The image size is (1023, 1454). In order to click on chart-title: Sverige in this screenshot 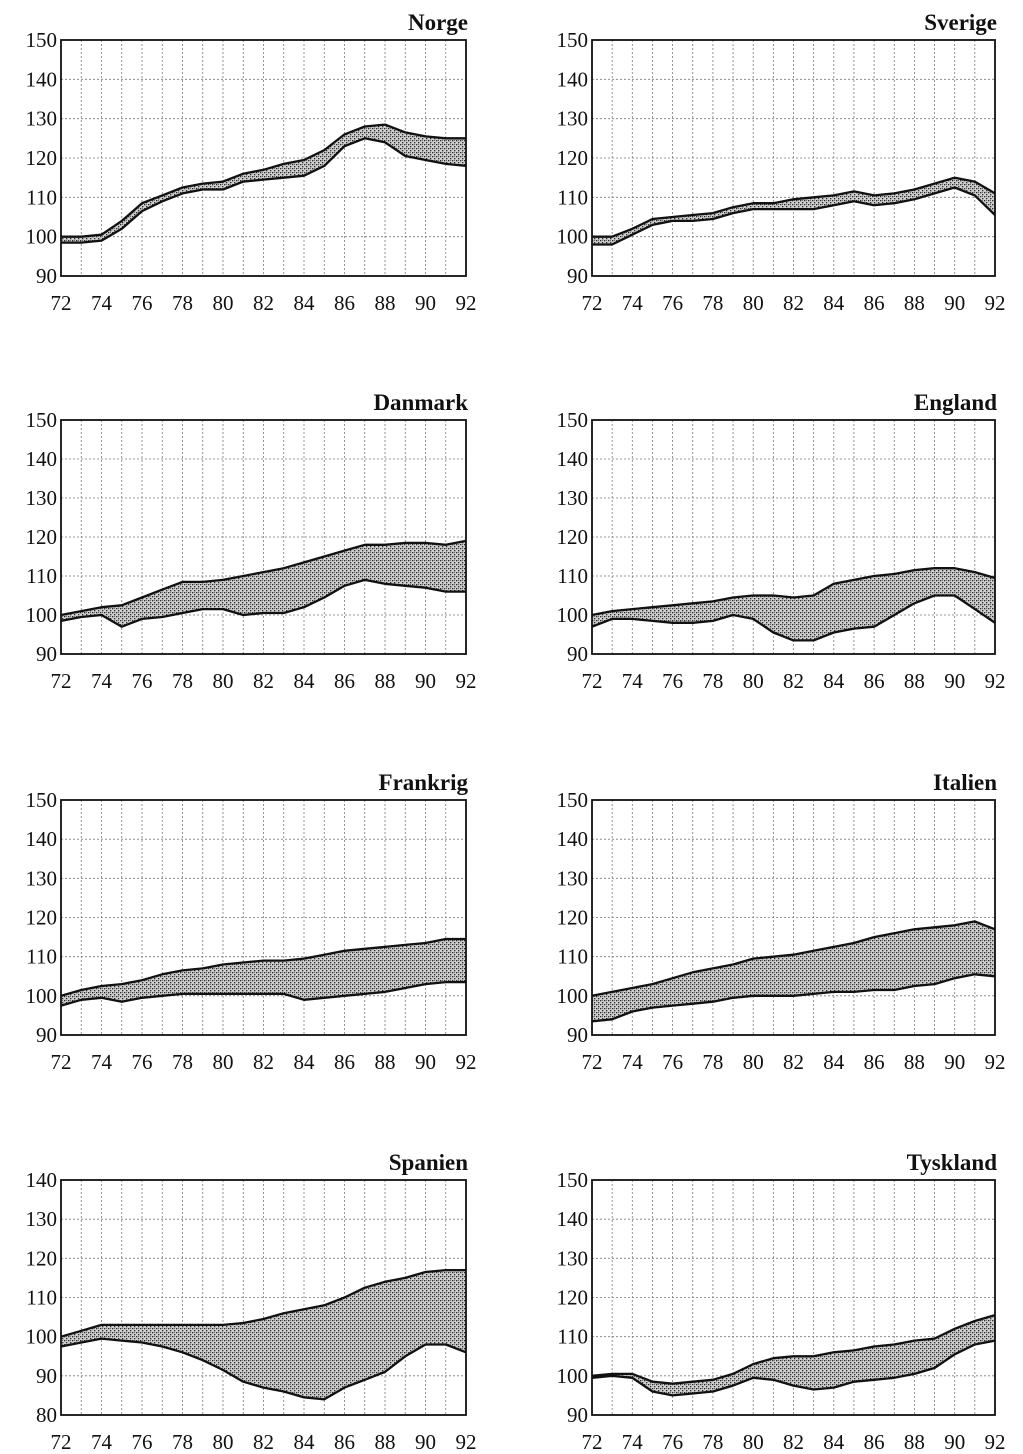, I will do `click(960, 22)`.